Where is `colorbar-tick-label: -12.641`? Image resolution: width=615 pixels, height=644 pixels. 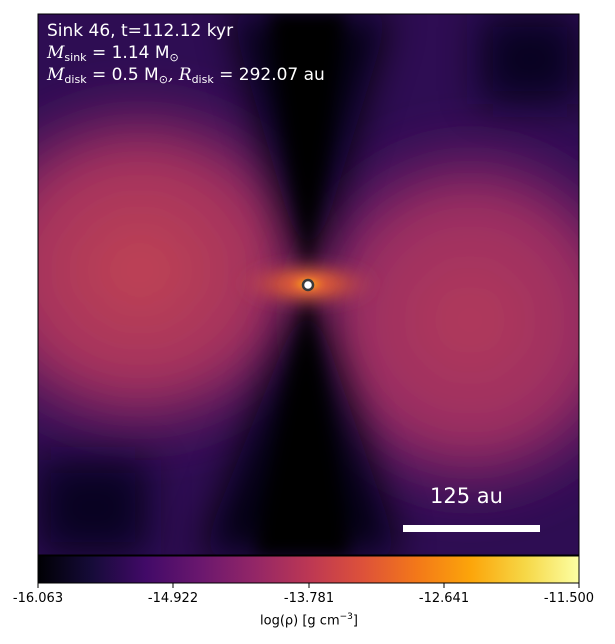 colorbar-tick-label: -12.641 is located at coordinates (444, 598).